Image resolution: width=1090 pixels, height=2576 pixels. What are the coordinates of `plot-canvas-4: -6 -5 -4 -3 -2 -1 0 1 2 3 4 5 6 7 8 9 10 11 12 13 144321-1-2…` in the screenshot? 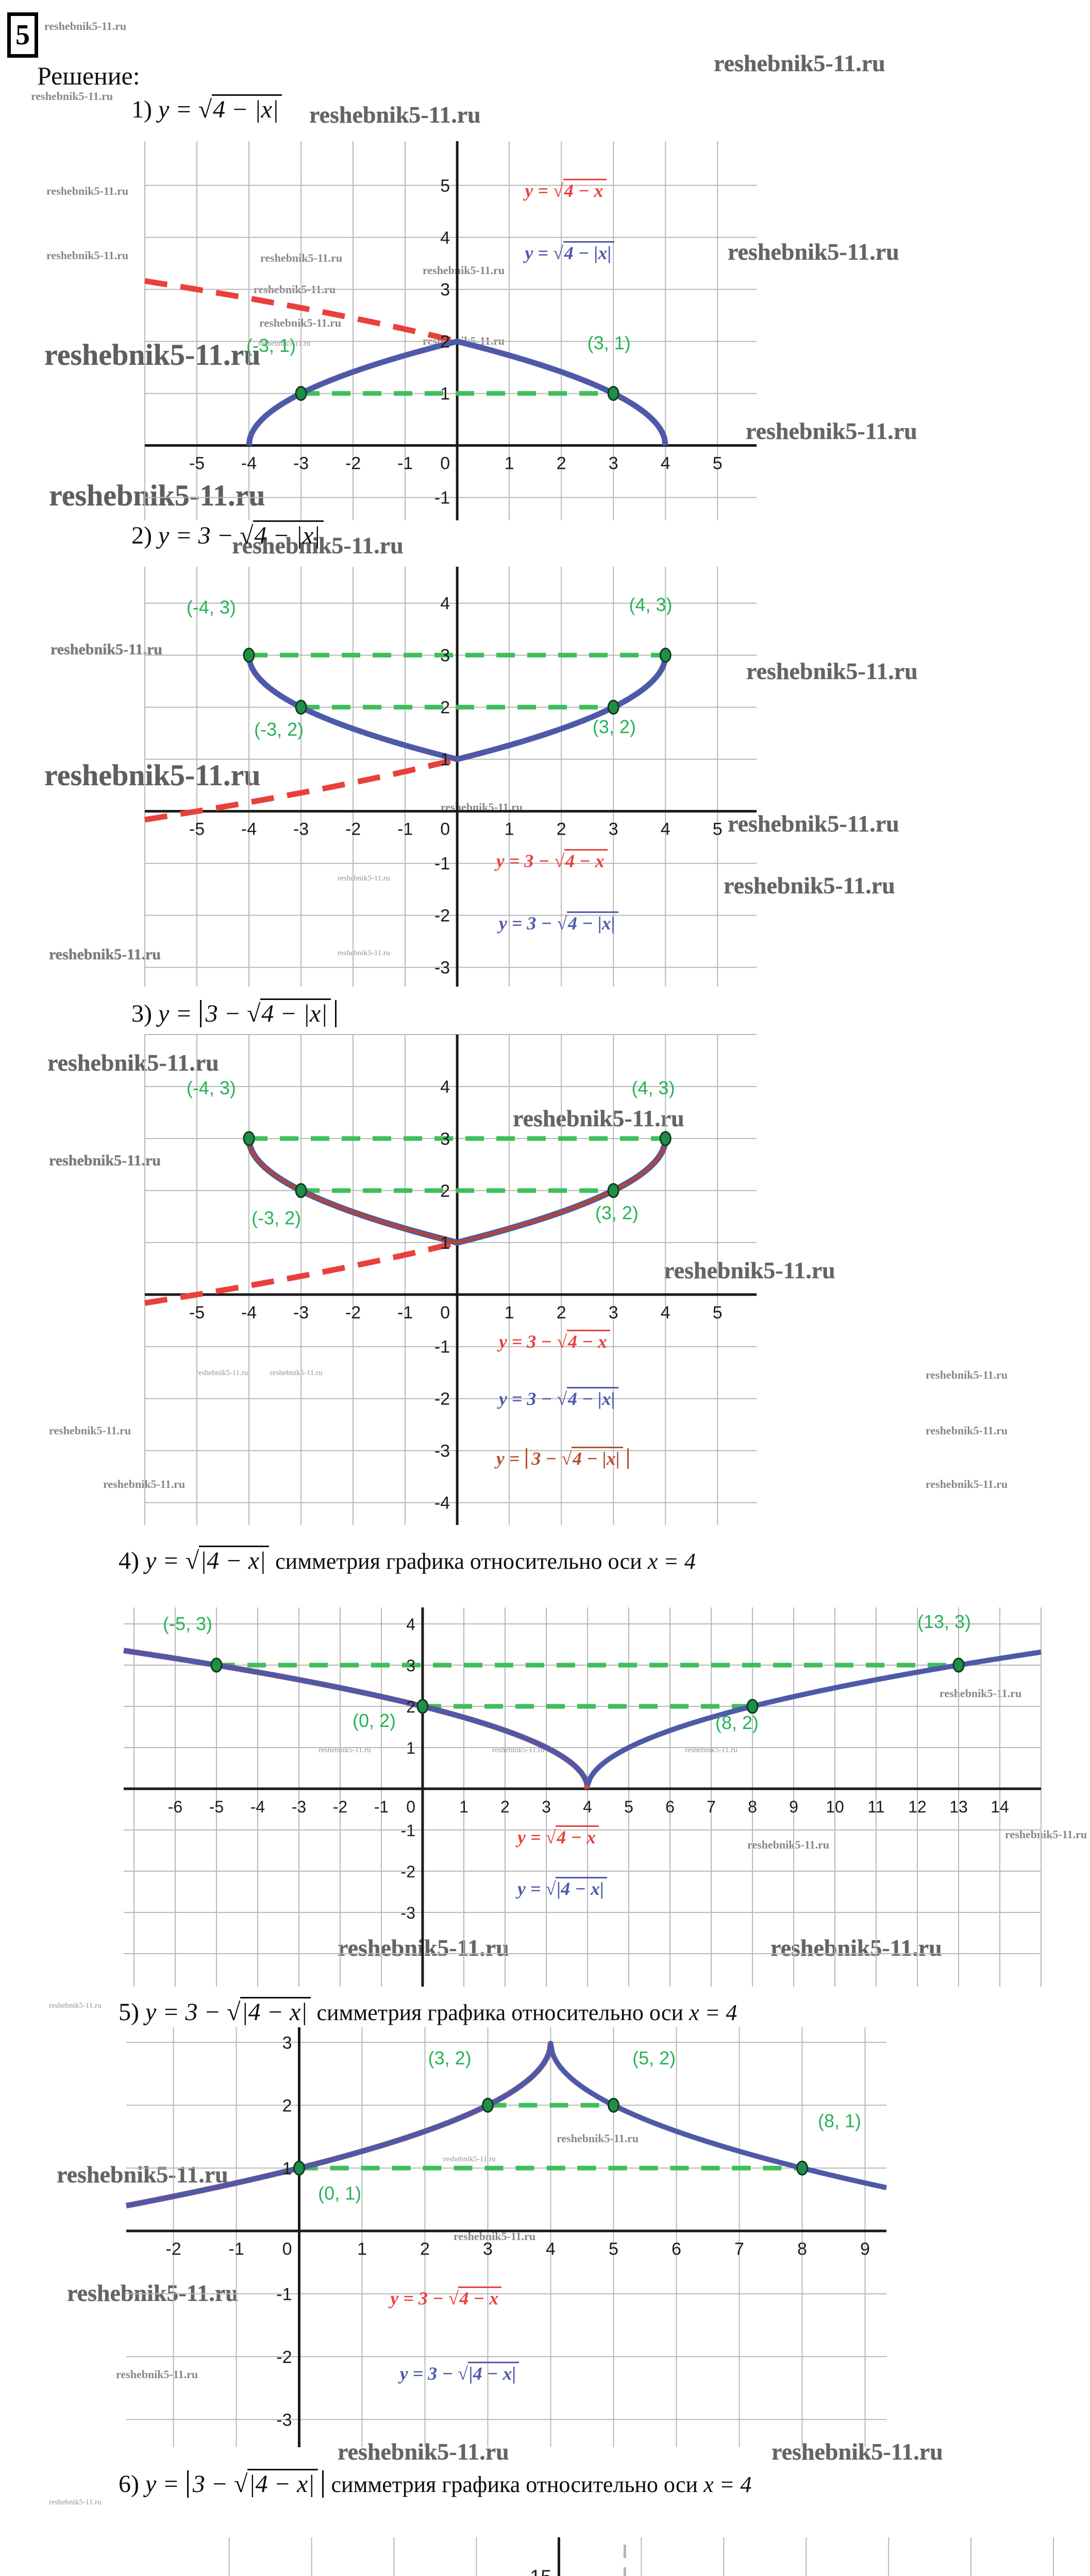 It's located at (582, 1797).